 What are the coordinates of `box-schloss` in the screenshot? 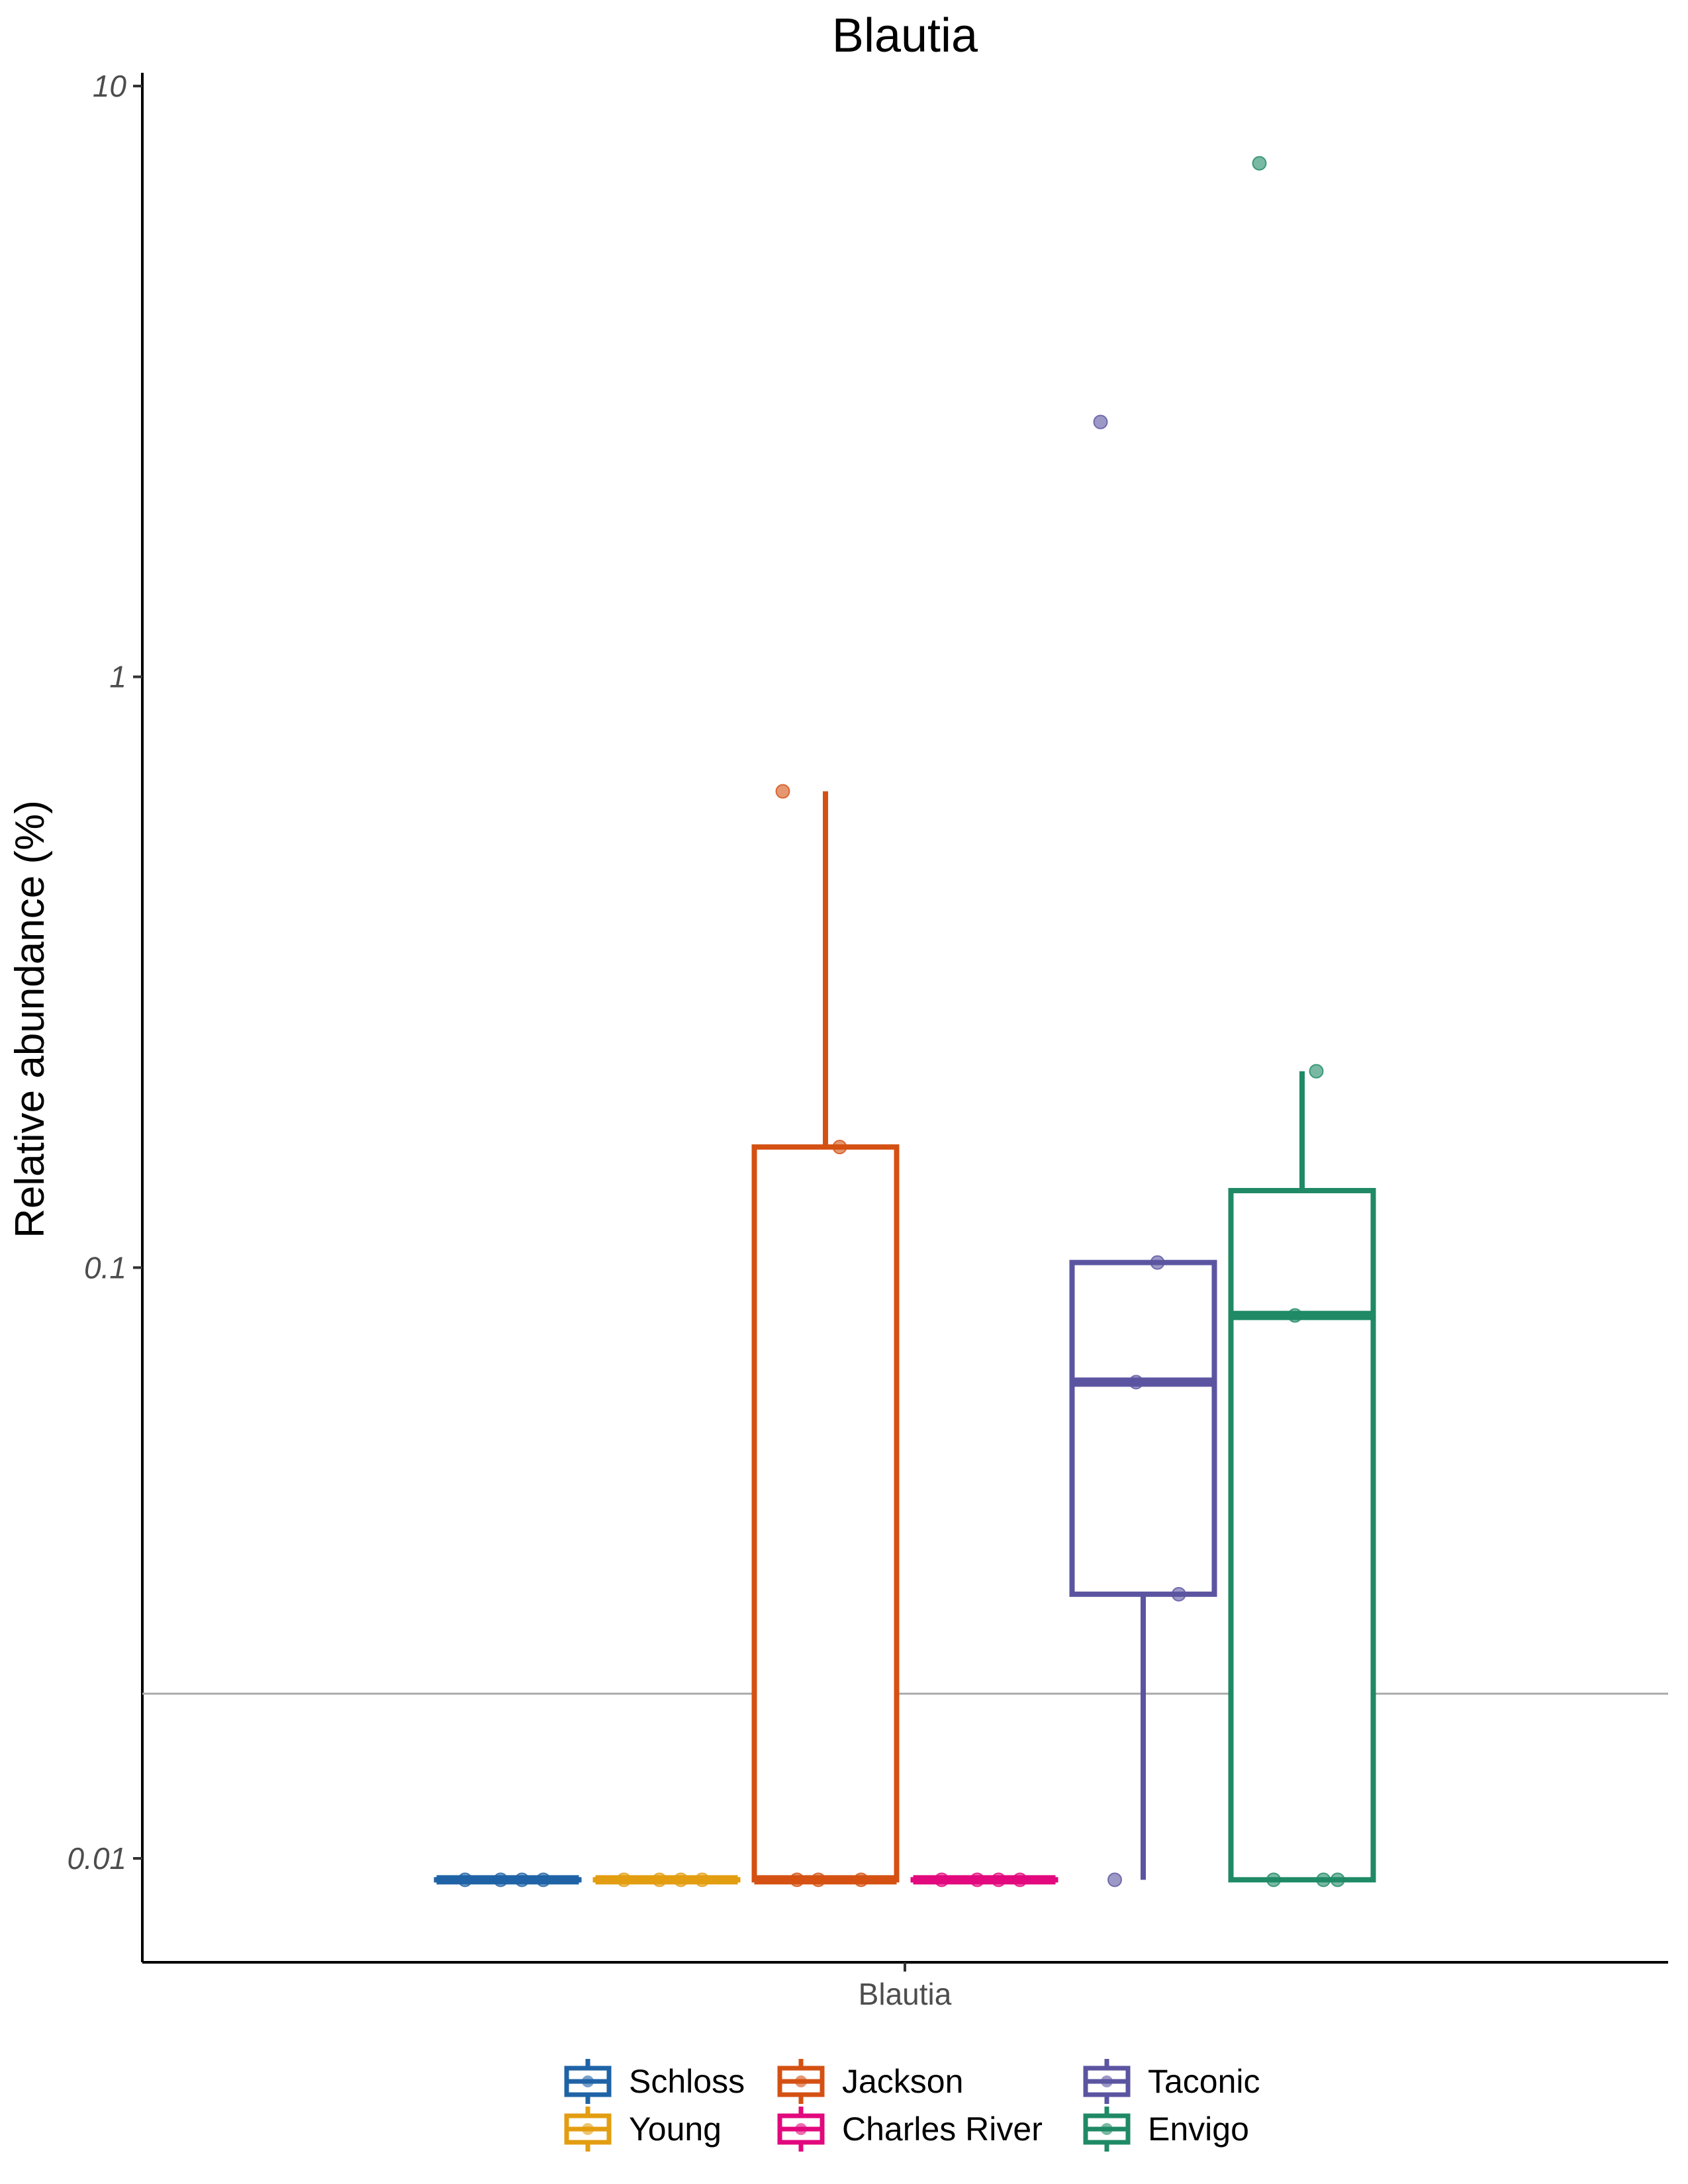 It's located at (508, 1880).